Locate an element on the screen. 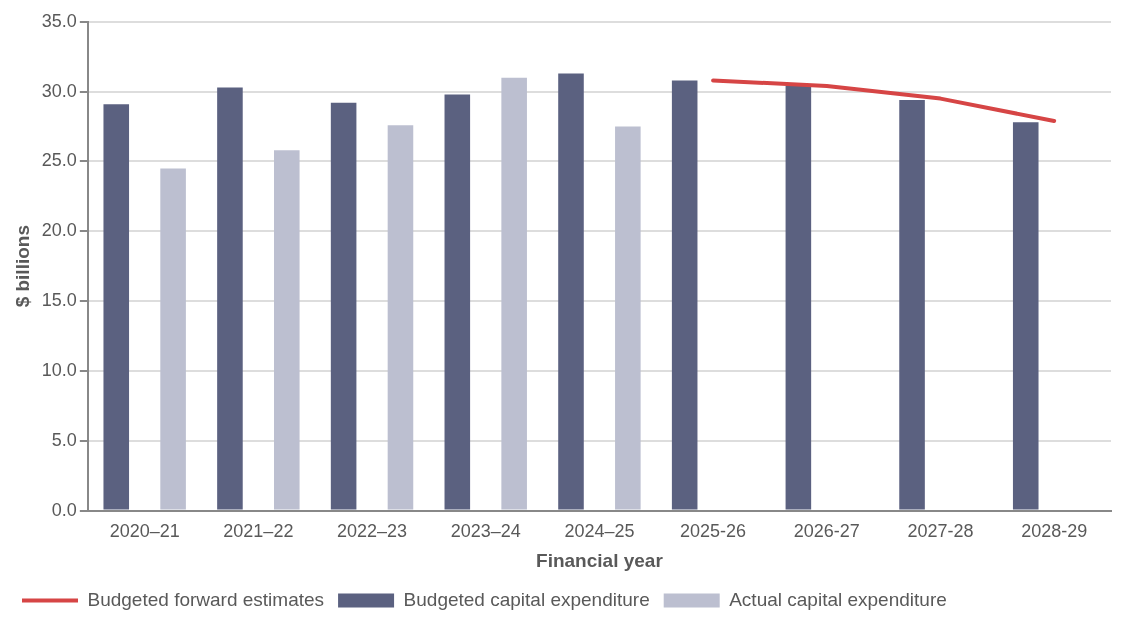 The width and height of the screenshot is (1129, 628). y-tick-label: 25.0 is located at coordinates (59, 160).